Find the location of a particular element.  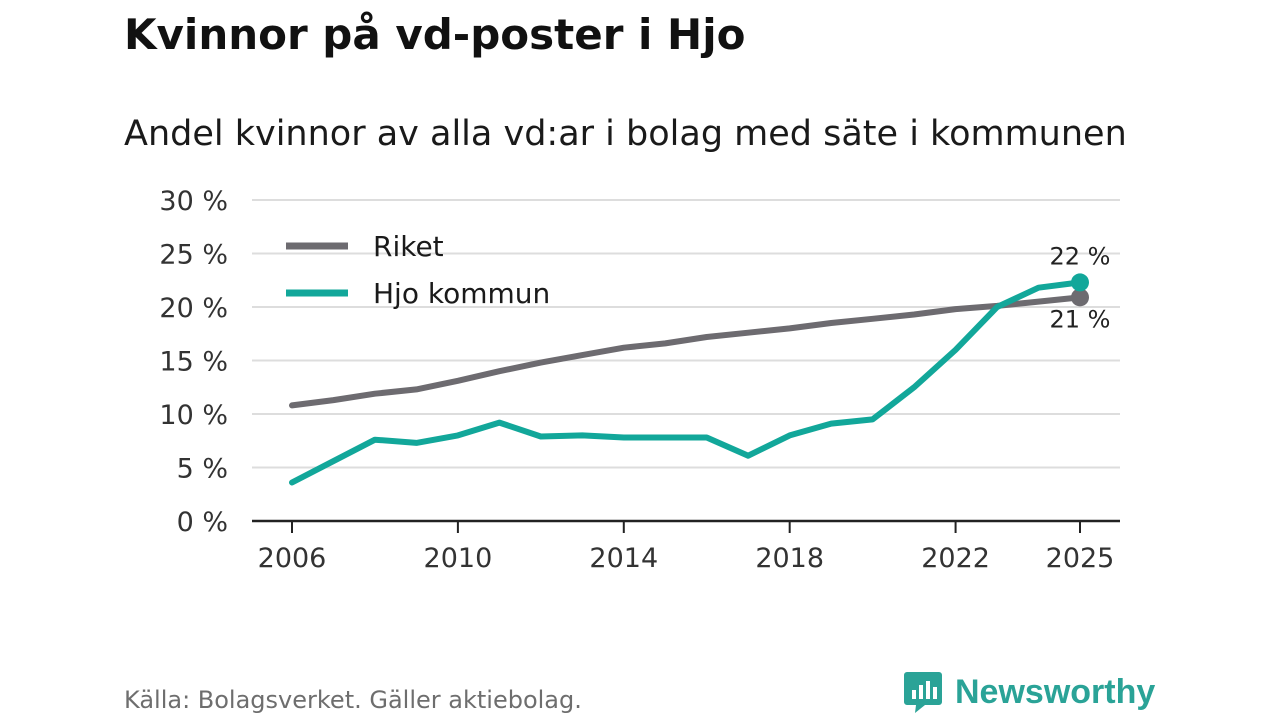

brand: Newsworthy is located at coordinates (1029, 692).